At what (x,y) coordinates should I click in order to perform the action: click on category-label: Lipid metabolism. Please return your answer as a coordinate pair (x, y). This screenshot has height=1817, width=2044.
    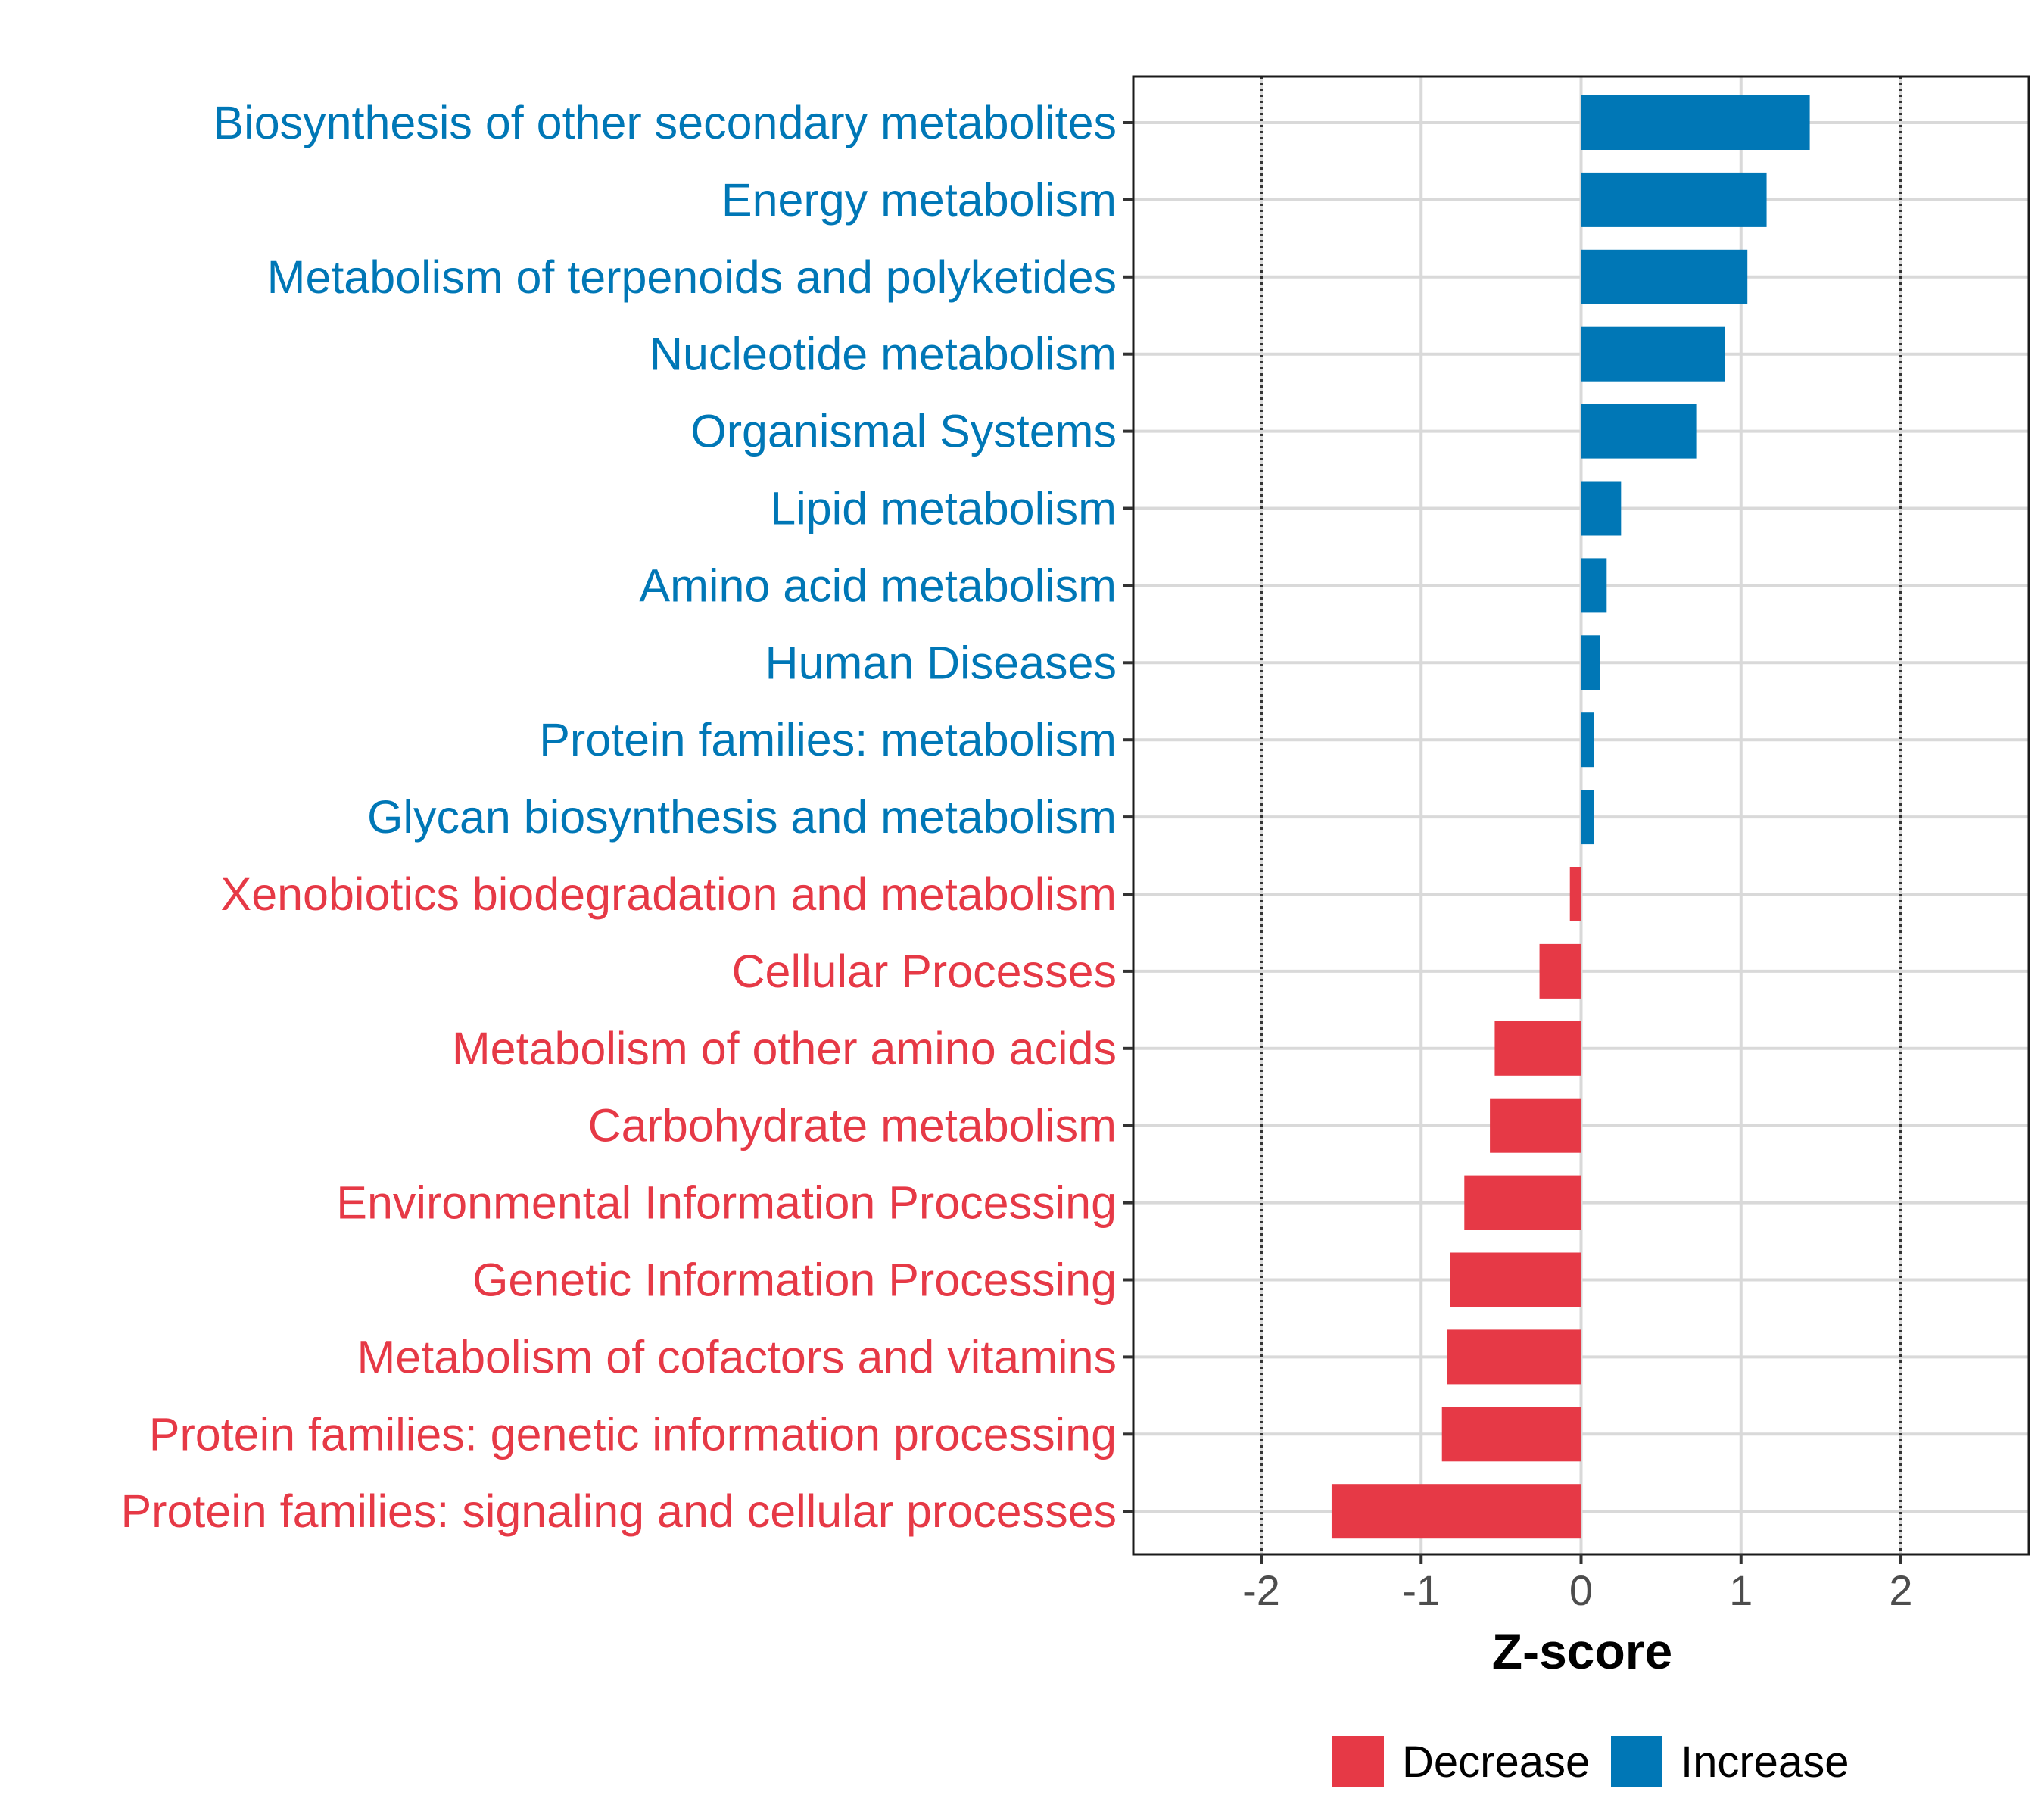
    Looking at the image, I should click on (944, 509).